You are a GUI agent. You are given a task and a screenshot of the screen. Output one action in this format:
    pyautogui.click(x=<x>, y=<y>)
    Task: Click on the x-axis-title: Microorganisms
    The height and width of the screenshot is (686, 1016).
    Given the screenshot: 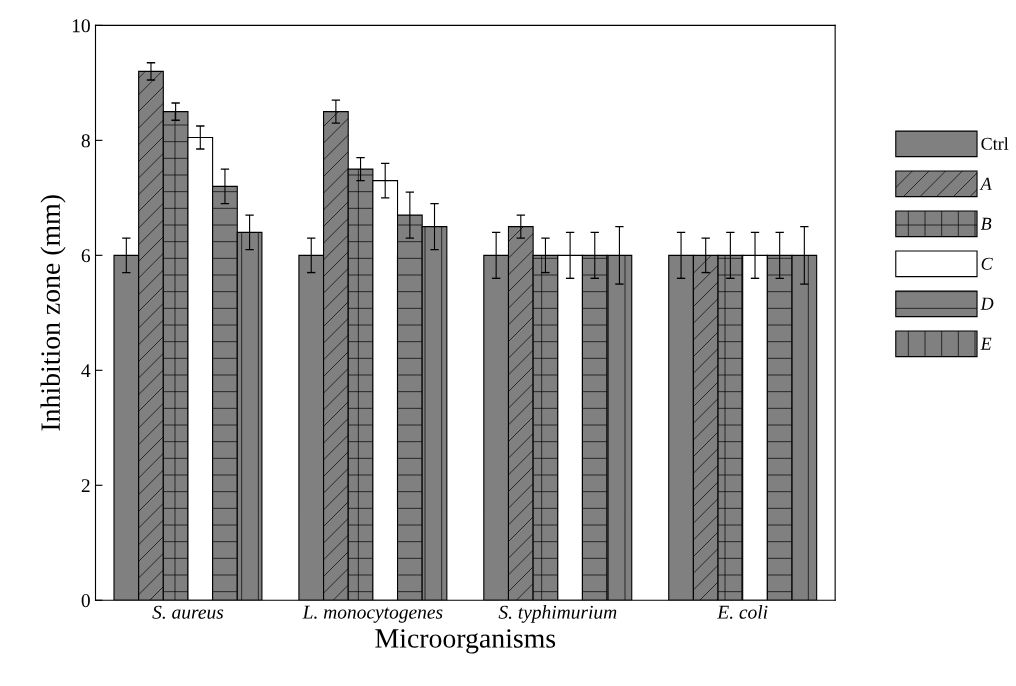 What is the action you would take?
    pyautogui.click(x=465, y=641)
    